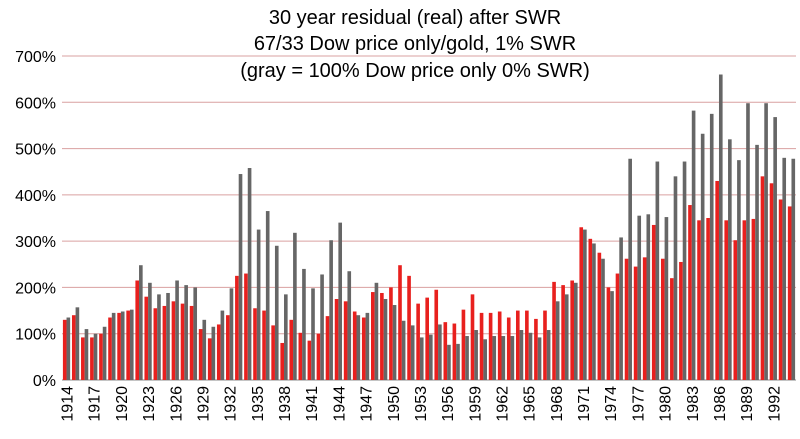  What do you see at coordinates (35, 57) in the screenshot?
I see `y-tick-label: 700%` at bounding box center [35, 57].